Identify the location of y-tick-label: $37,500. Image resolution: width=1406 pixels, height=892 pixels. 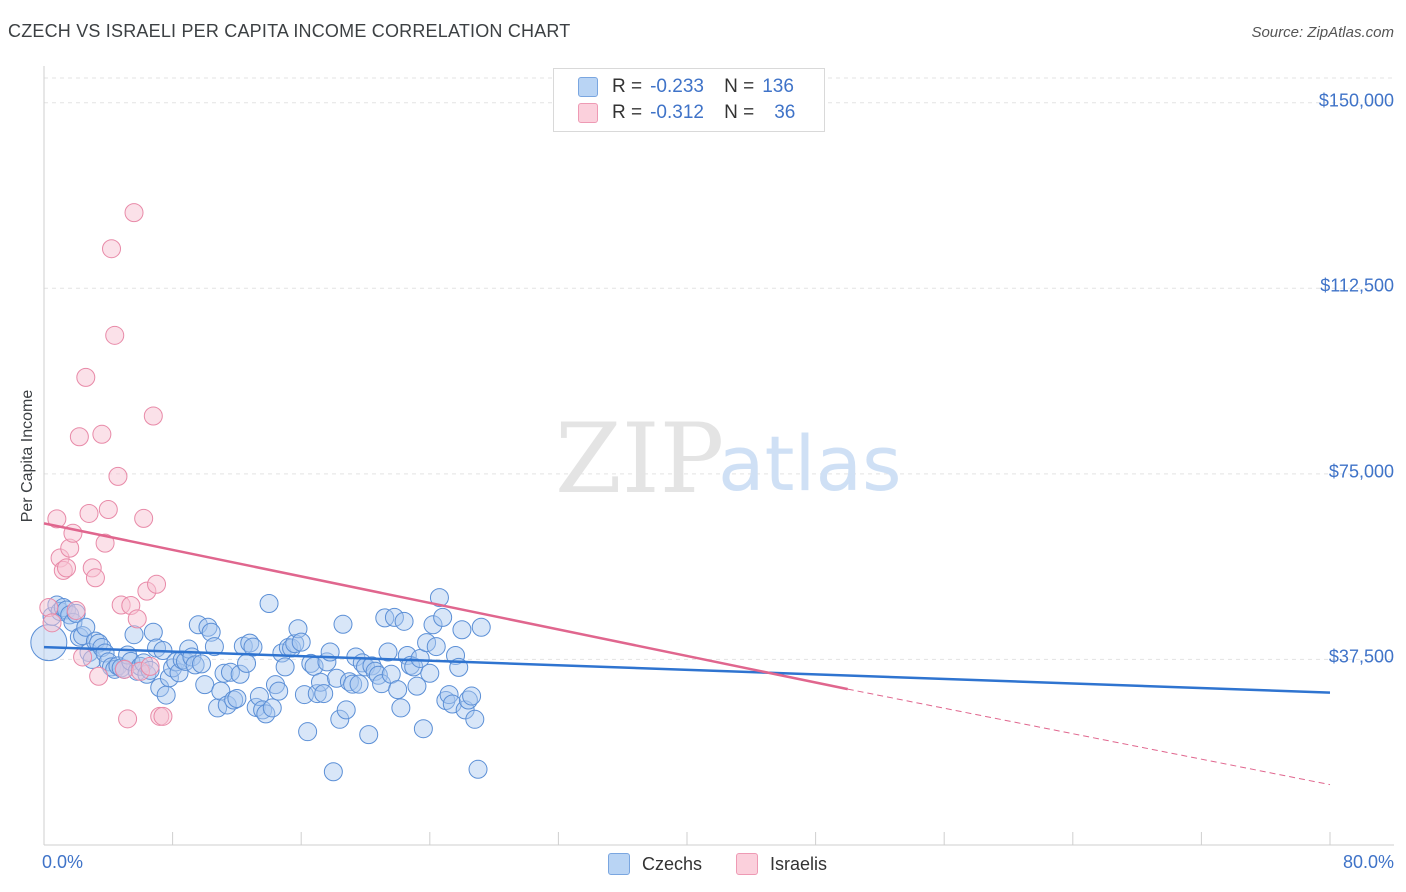
(1361, 656).